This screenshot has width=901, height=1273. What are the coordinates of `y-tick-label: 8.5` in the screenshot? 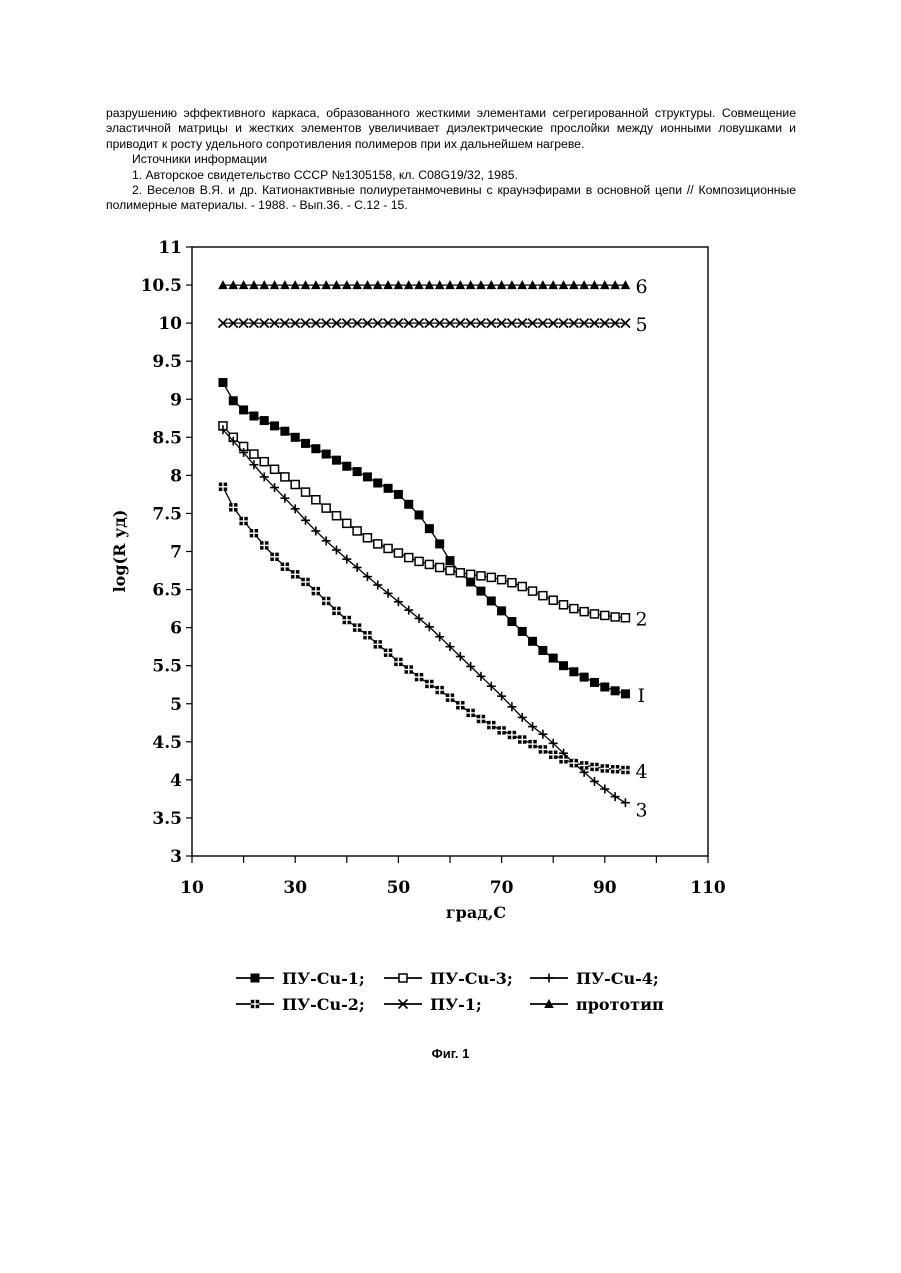 It's located at (167, 438).